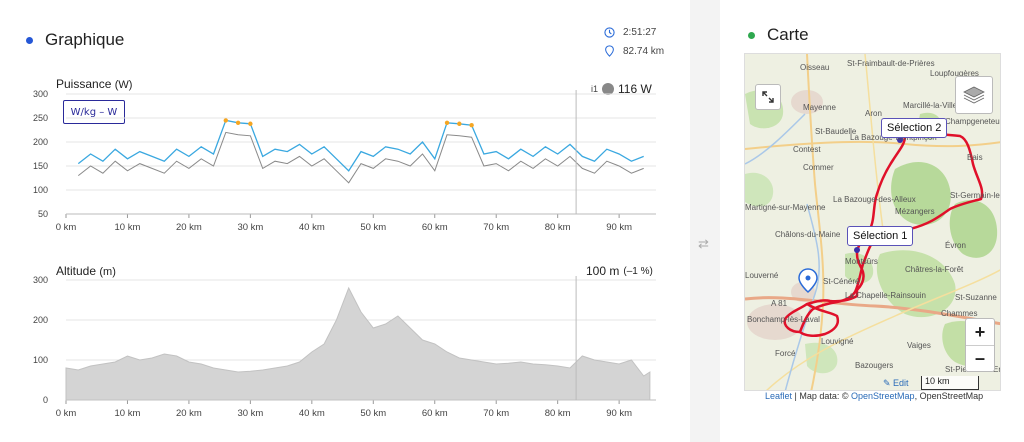  What do you see at coordinates (189, 227) in the screenshot?
I see `x-tick-label: 20 km` at bounding box center [189, 227].